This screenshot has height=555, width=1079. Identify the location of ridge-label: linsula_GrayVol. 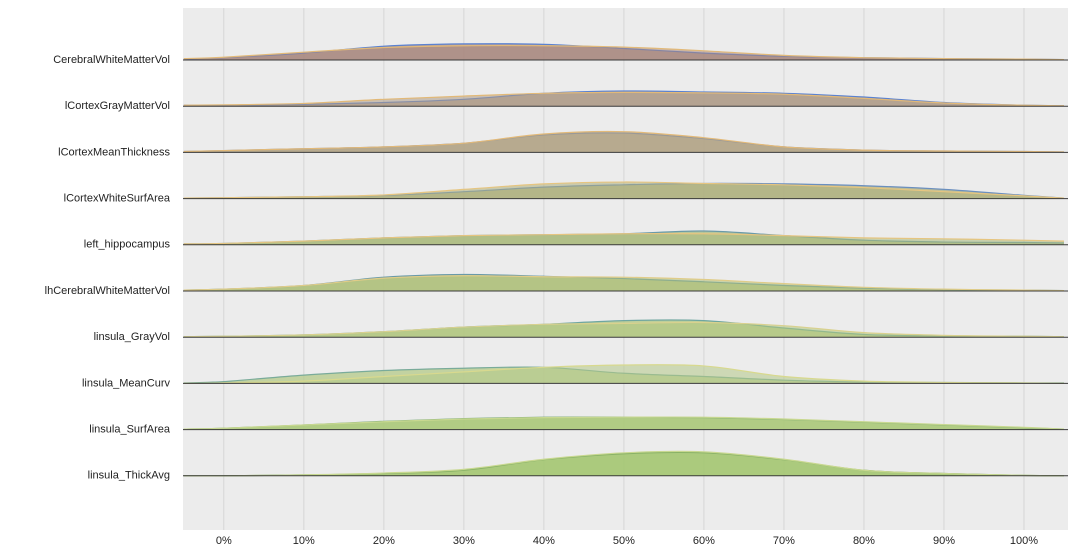
(132, 337).